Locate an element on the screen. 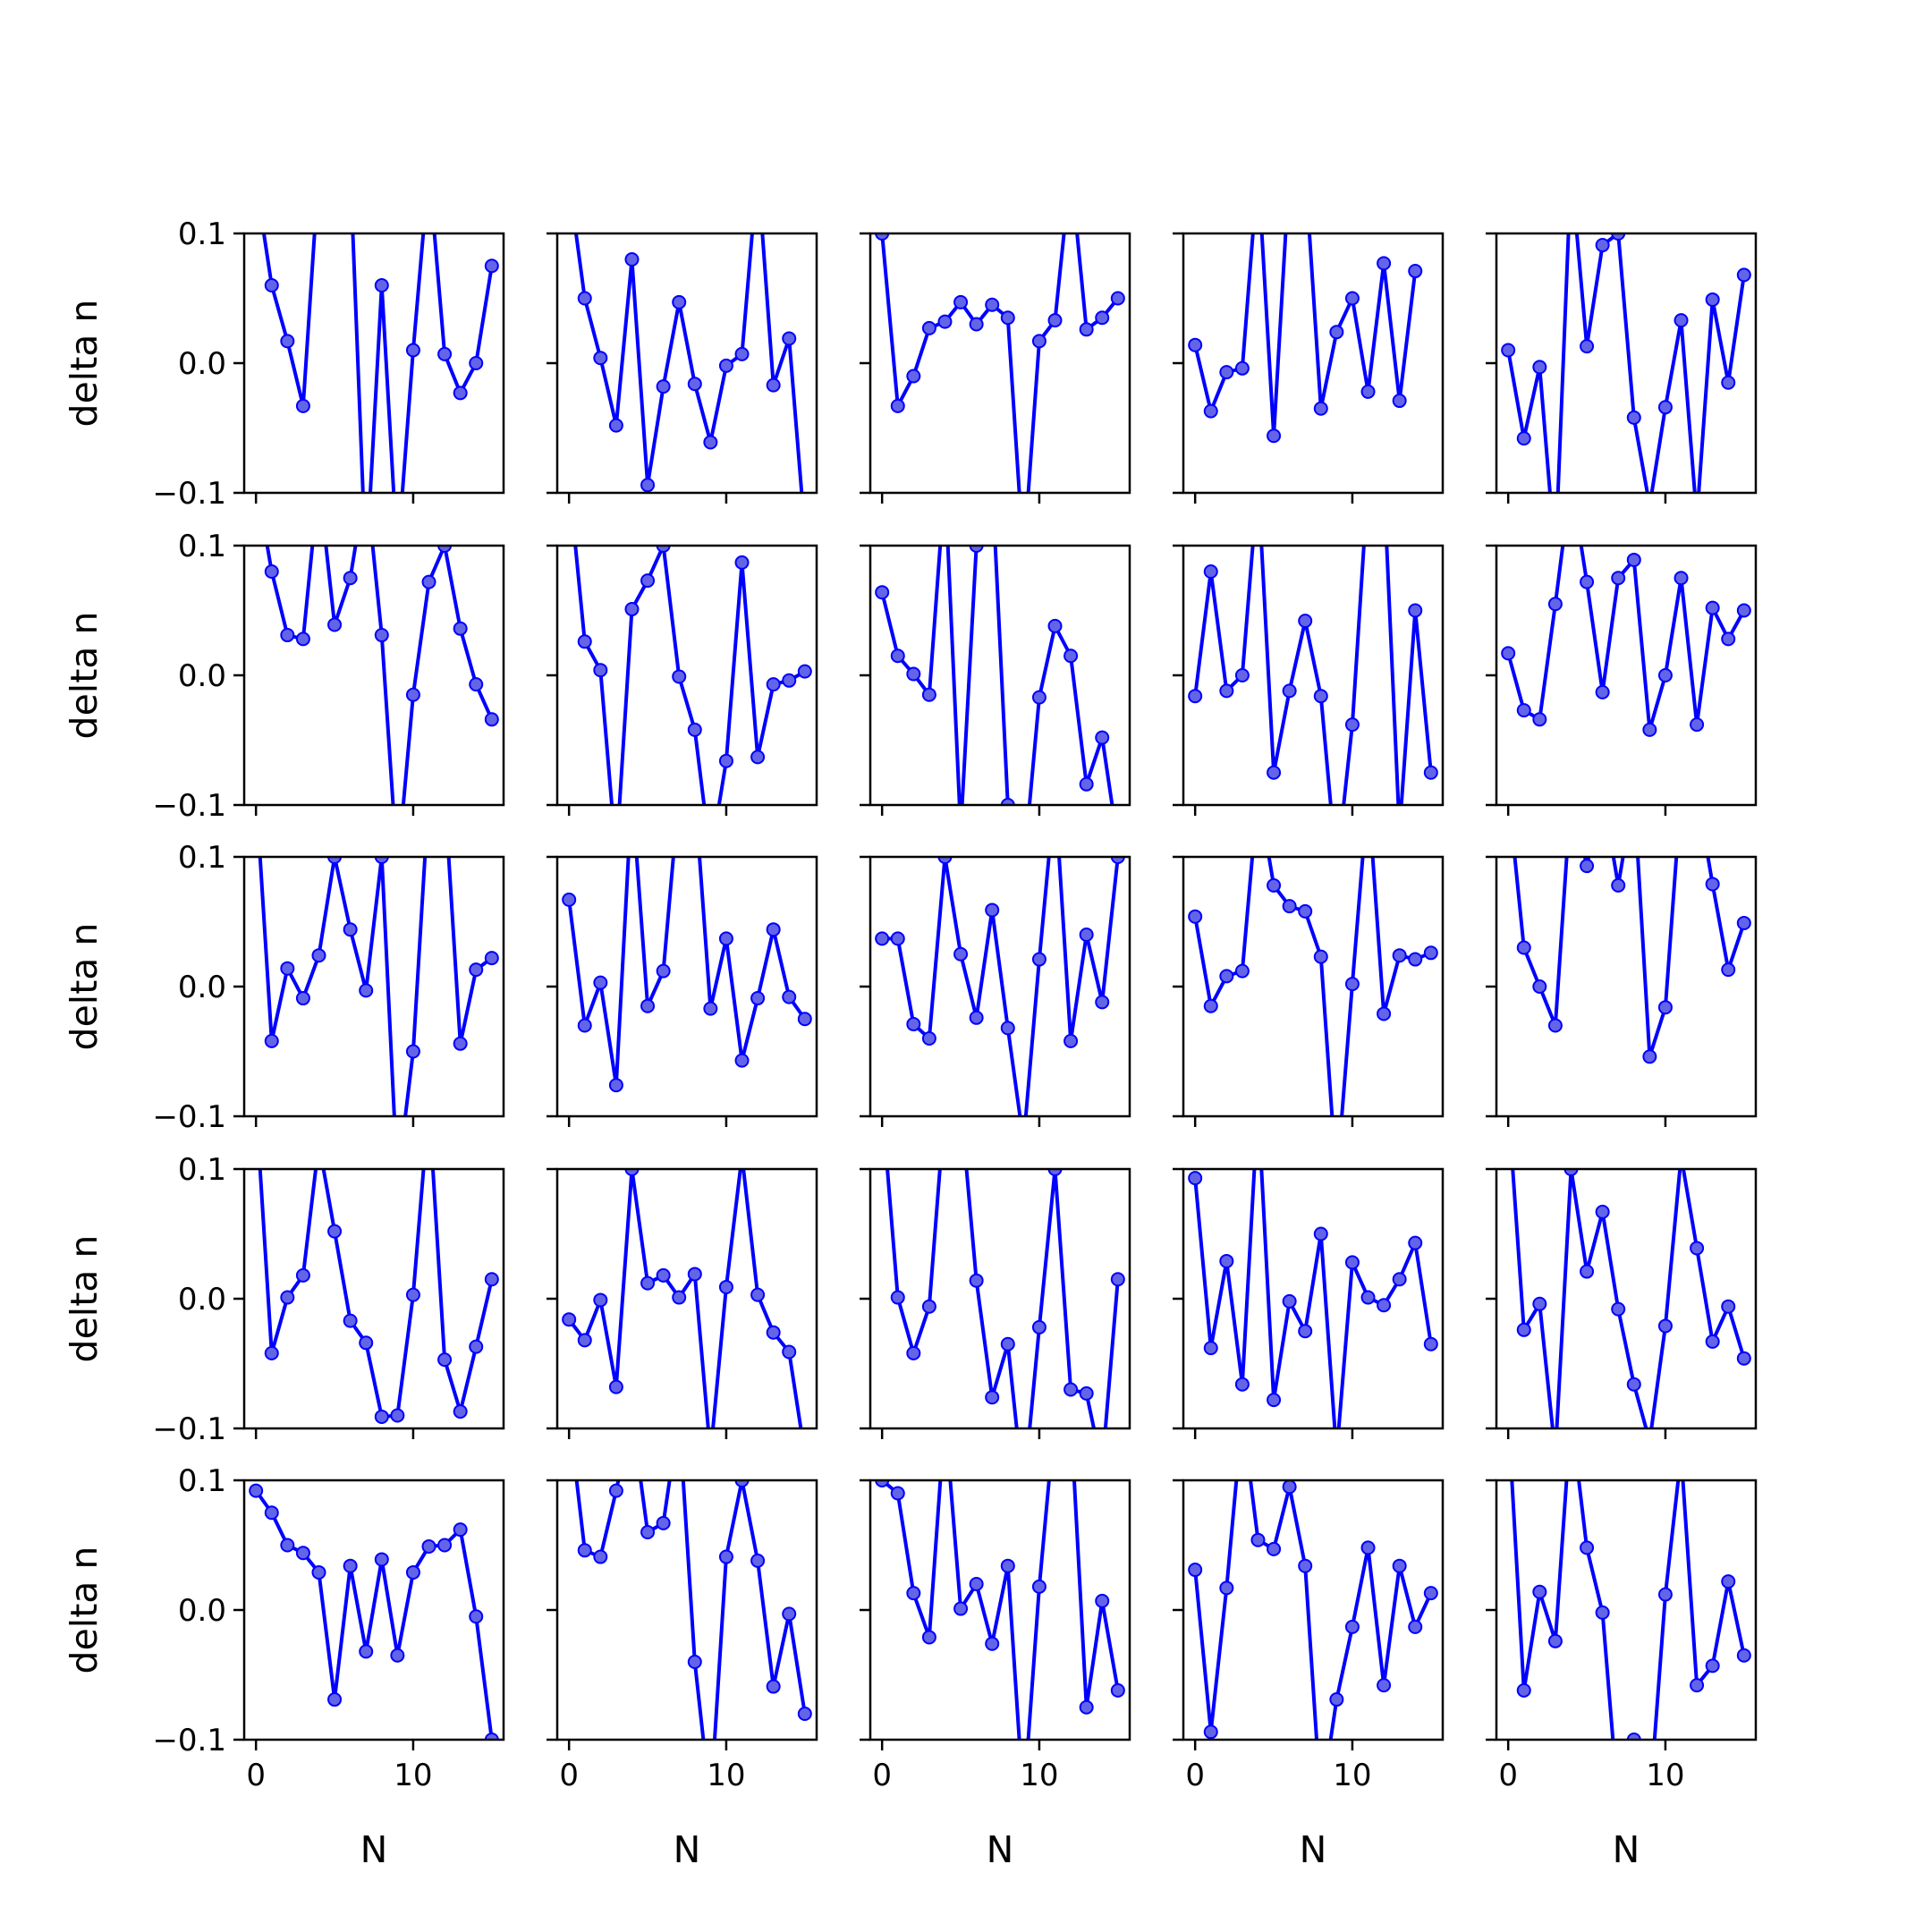 The height and width of the screenshot is (1932, 1932). panel-r5-c3: 0 10N is located at coordinates (995, 1675).